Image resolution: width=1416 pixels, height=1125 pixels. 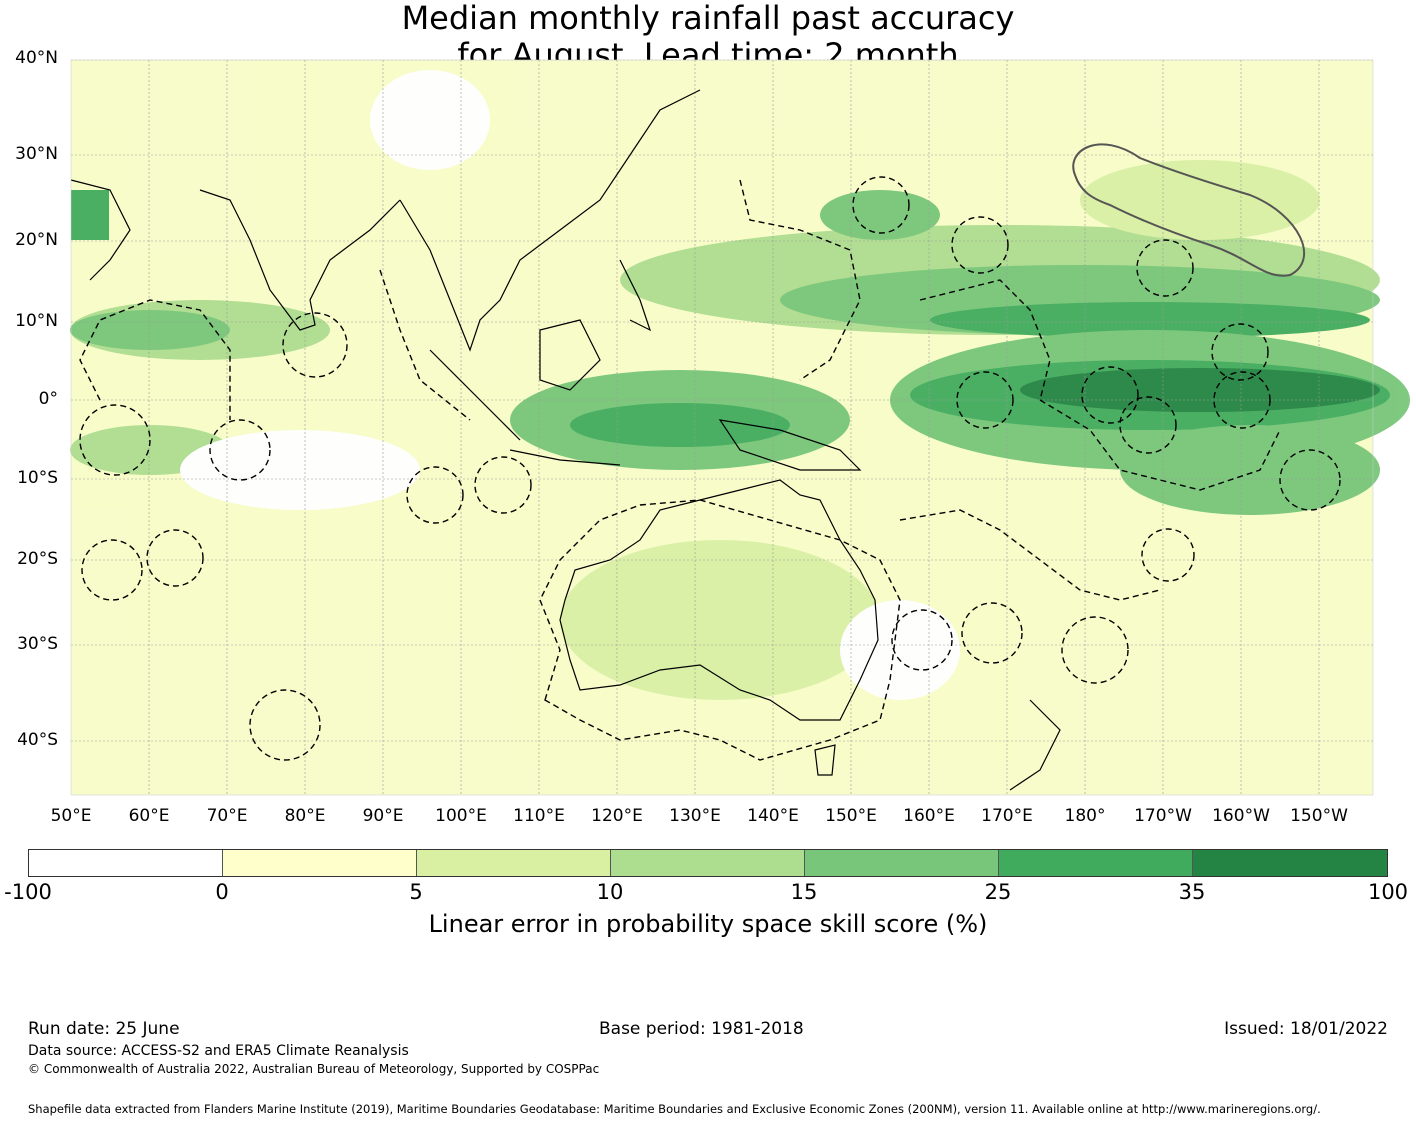 What do you see at coordinates (71, 816) in the screenshot?
I see `lon-label: 50°E` at bounding box center [71, 816].